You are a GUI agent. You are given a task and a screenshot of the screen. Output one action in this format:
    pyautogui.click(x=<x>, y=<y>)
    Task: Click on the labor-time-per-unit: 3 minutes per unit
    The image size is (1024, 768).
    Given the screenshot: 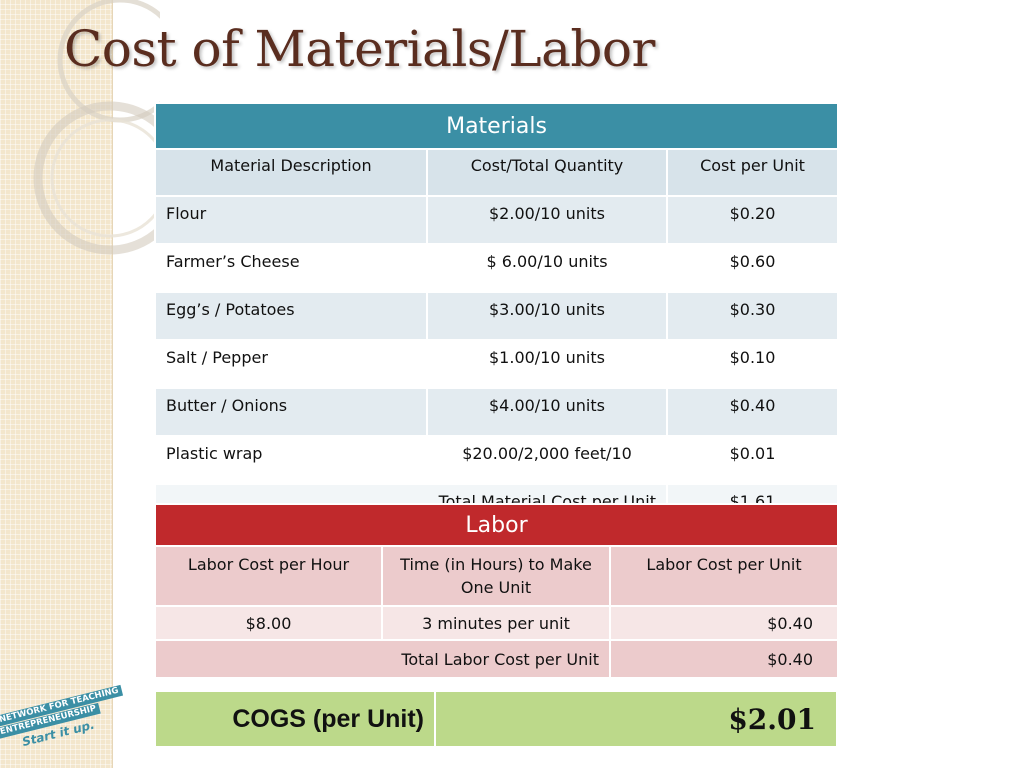 What is the action you would take?
    pyautogui.click(x=496, y=623)
    